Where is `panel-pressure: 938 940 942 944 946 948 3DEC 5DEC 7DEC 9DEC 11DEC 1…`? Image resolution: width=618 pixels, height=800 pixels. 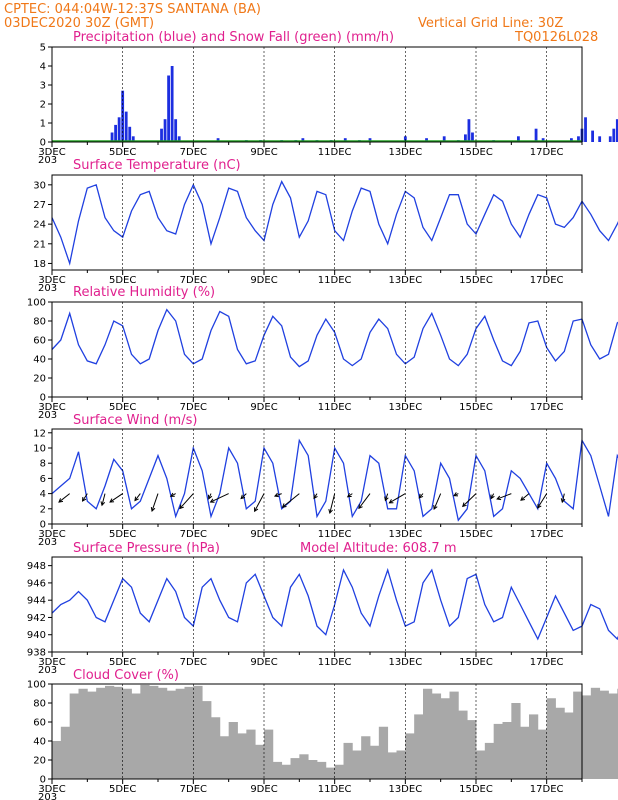
panel-pressure: 938 940 942 944 946 948 3DEC 5DEC 7DEC 9DEC 11DEC 1… is located at coordinates (322, 616).